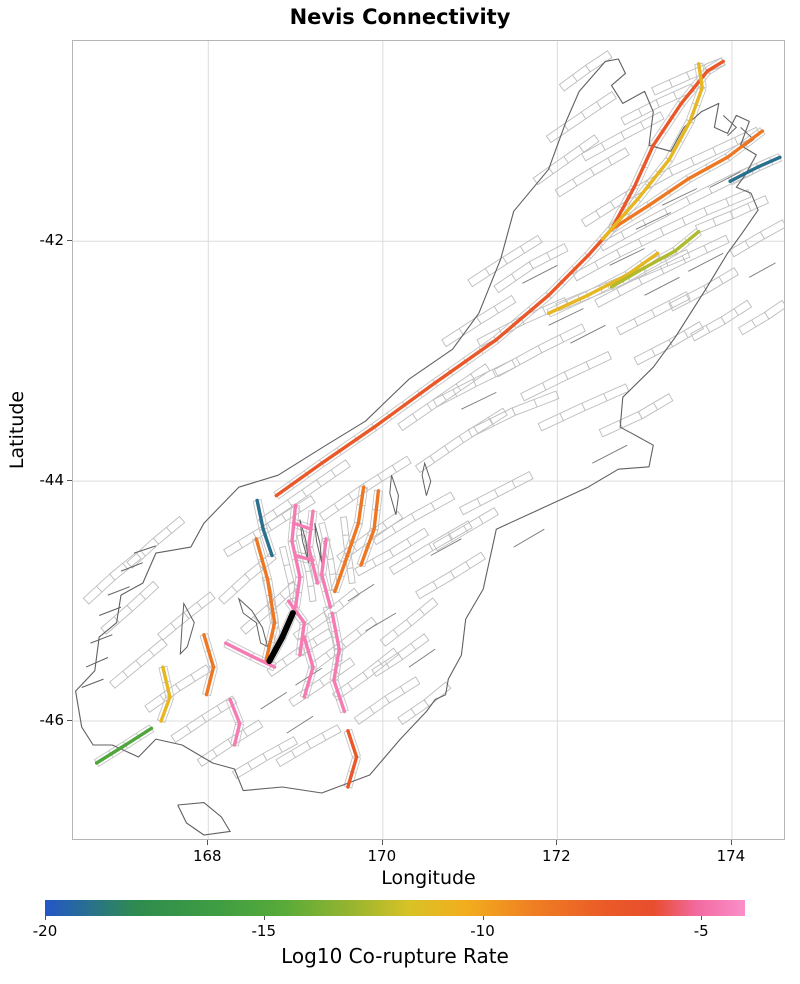 The height and width of the screenshot is (984, 800). What do you see at coordinates (482, 931) in the screenshot?
I see `colorbar-tick-label: -10` at bounding box center [482, 931].